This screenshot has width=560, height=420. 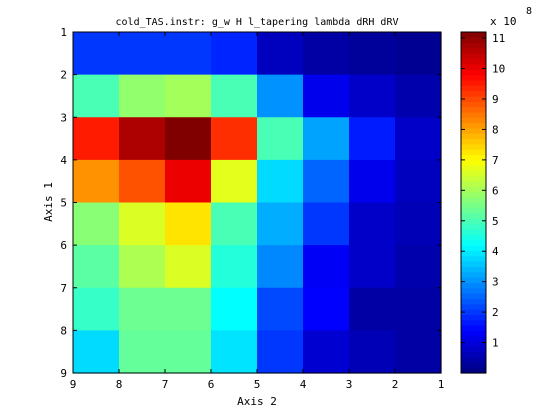 I want to click on y-tick-label: 4, so click(x=63, y=160).